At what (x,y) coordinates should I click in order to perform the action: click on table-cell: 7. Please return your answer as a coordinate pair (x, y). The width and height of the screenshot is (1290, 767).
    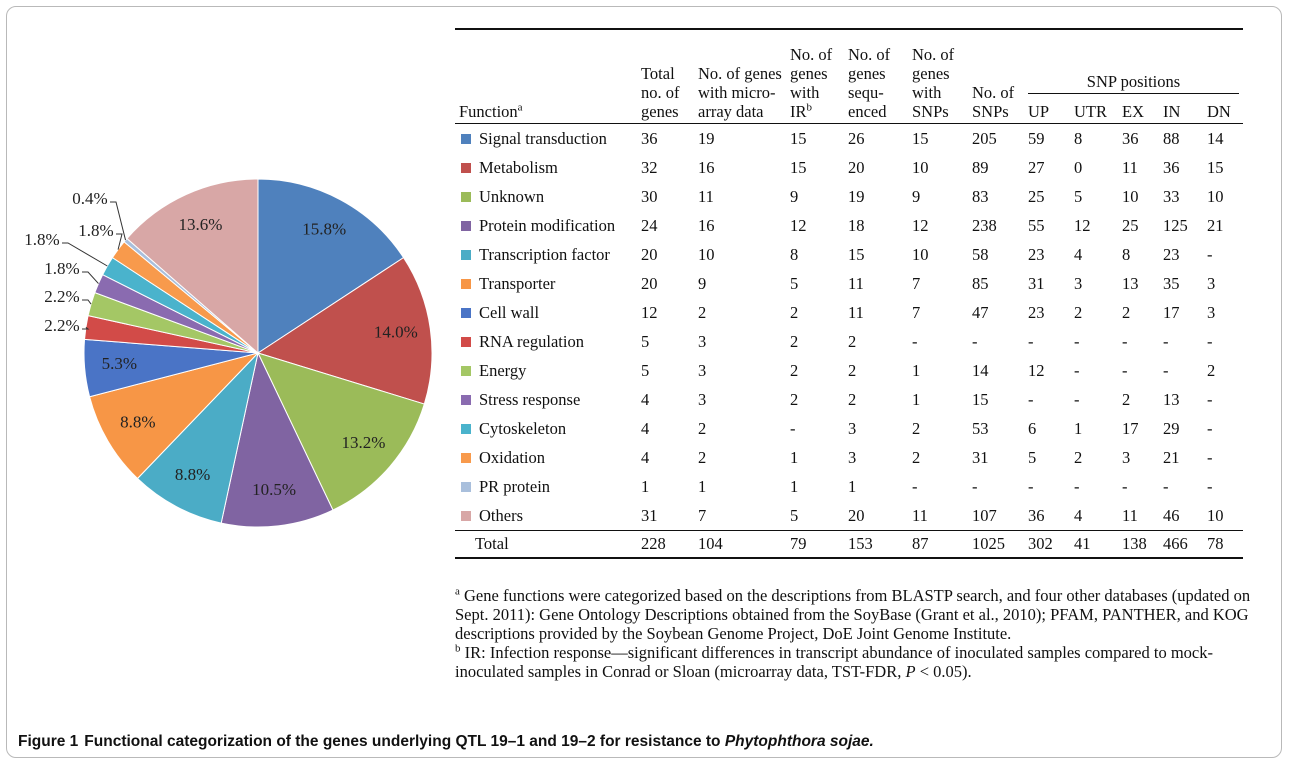
    Looking at the image, I should click on (916, 312).